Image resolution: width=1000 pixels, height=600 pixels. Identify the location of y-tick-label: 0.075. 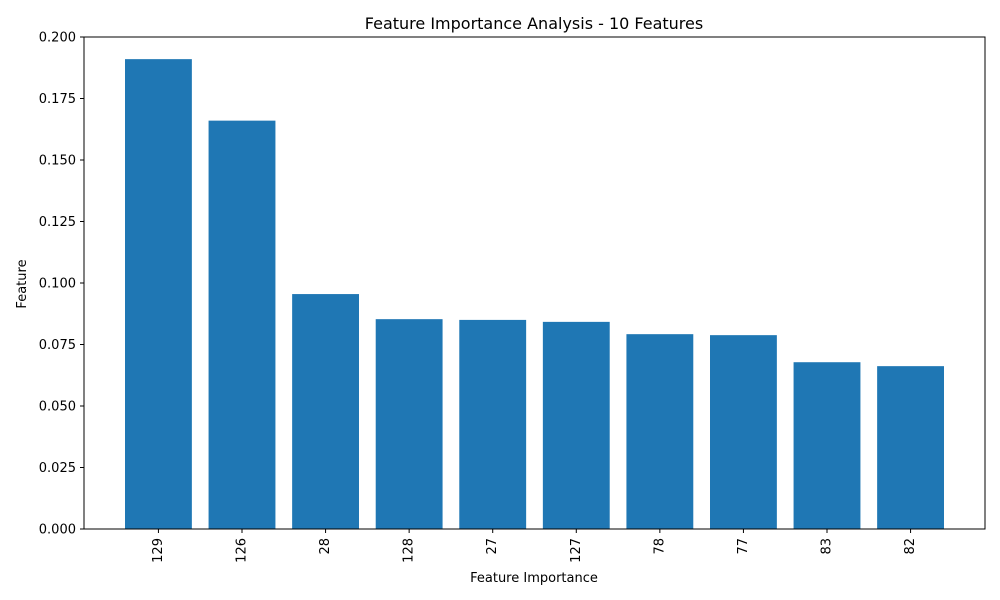
(57, 345).